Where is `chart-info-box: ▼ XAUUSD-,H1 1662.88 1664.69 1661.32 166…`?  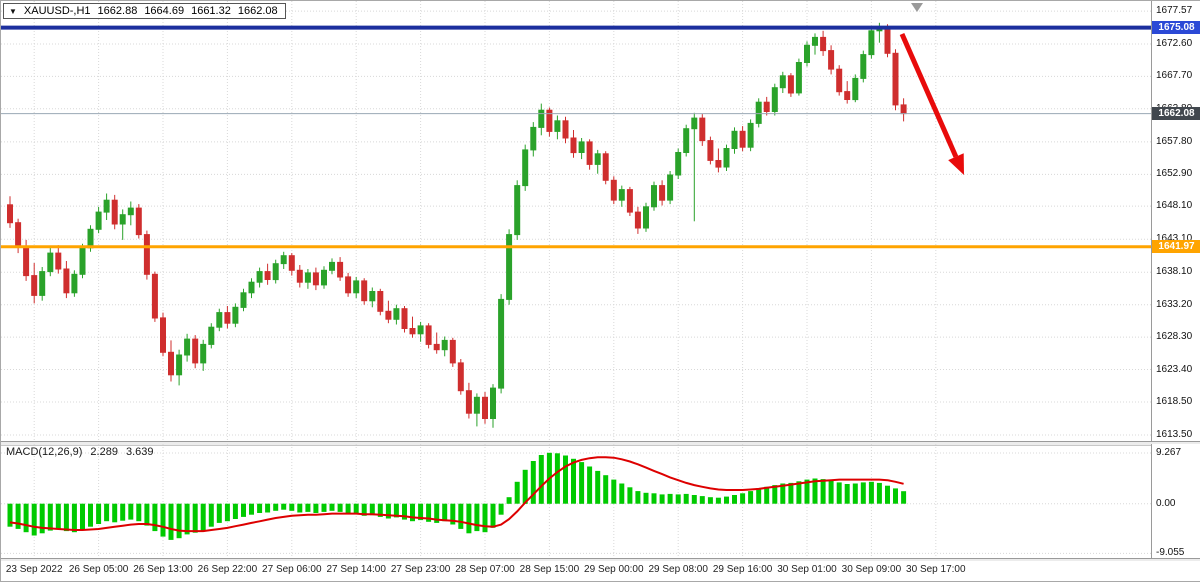 chart-info-box: ▼ XAUUSD-,H1 1662.88 1664.69 1661.32 166… is located at coordinates (144, 11).